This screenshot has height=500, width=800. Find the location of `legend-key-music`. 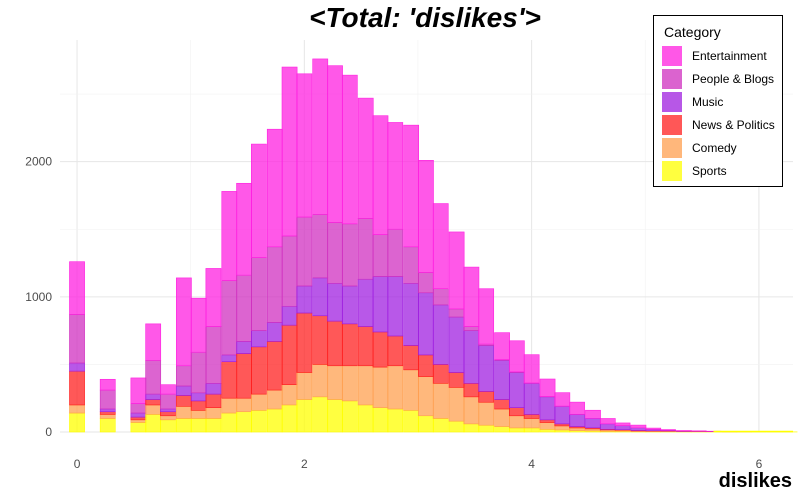

legend-key-music is located at coordinates (672, 102).